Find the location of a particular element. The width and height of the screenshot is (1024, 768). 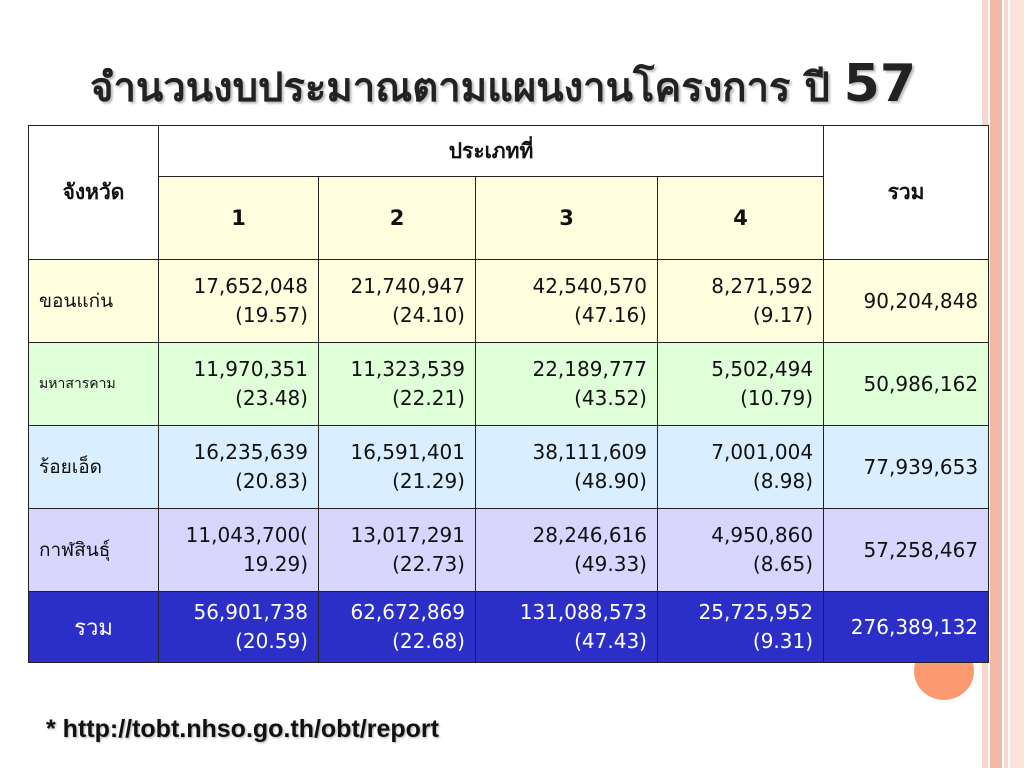

percent: (19.57) is located at coordinates (271, 315).